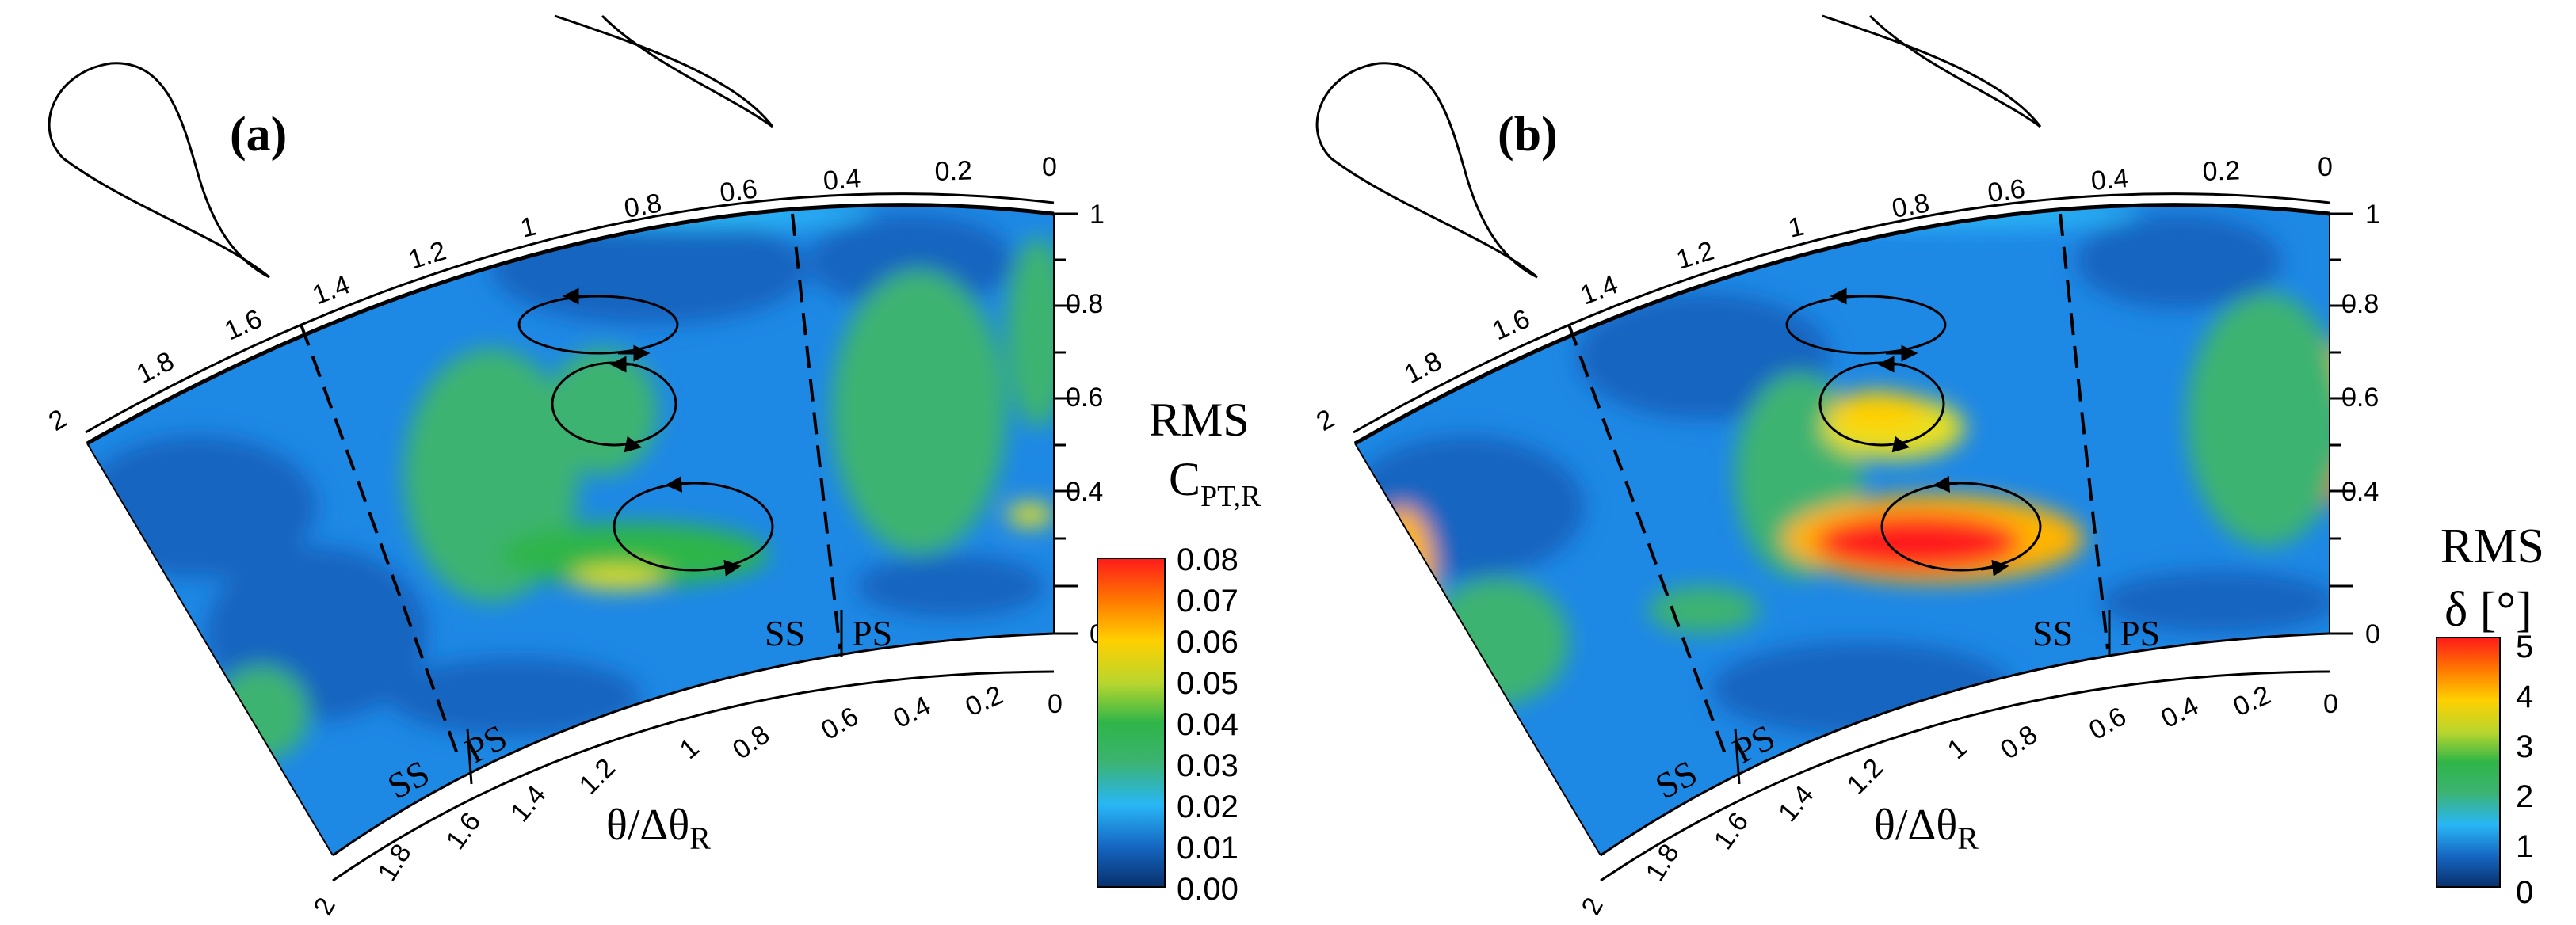 The height and width of the screenshot is (925, 2576). What do you see at coordinates (2360, 425) in the screenshot?
I see `radial-ticks-b: 1 0.8 0.6 0.4 0` at bounding box center [2360, 425].